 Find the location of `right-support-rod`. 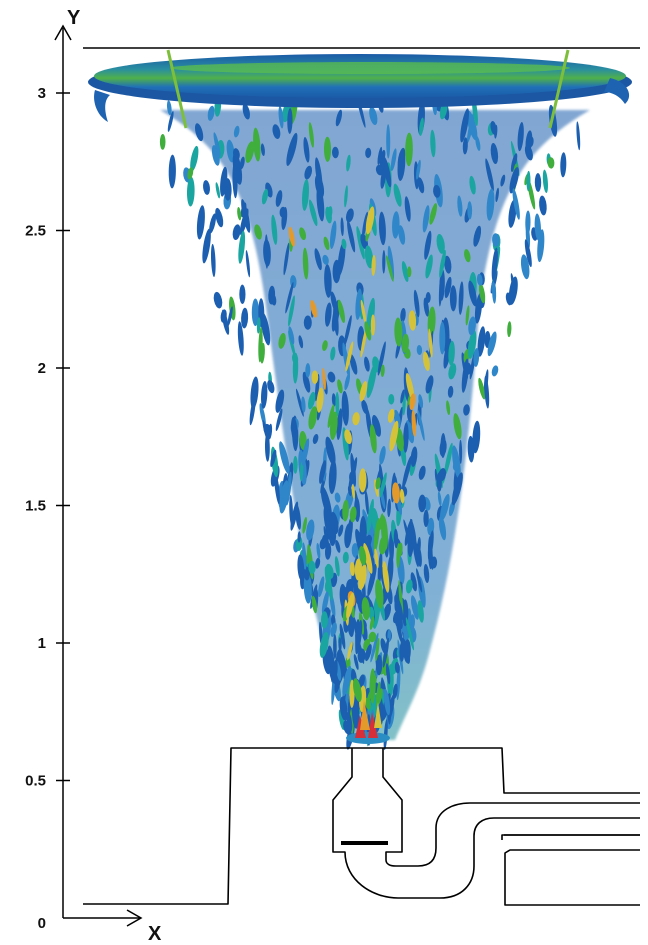

right-support-rod is located at coordinates (559, 89).